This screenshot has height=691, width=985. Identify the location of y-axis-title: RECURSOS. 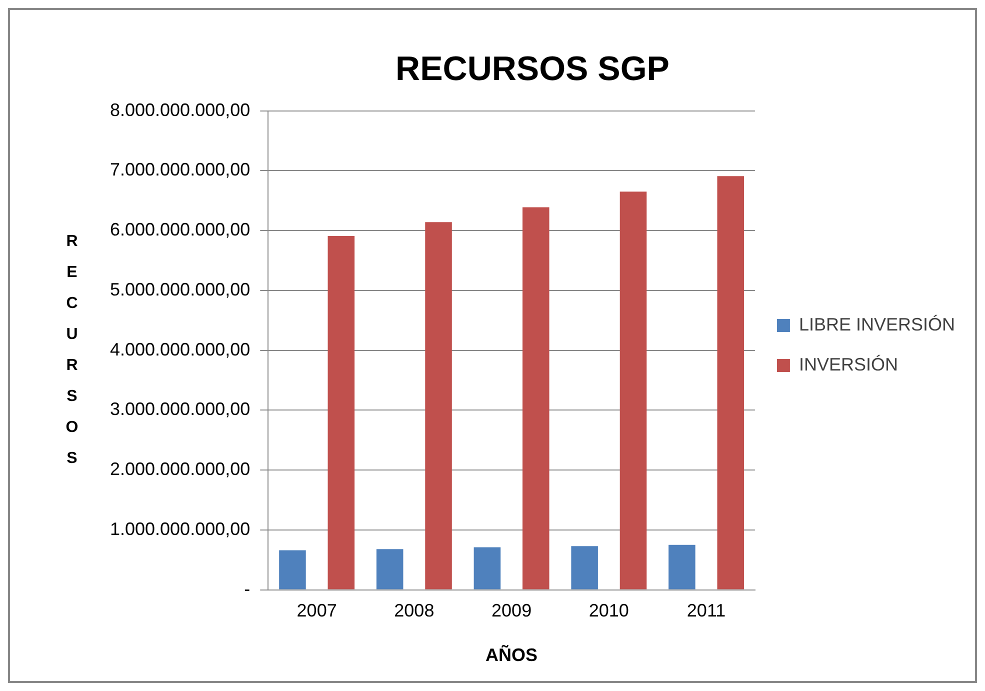
(72, 350).